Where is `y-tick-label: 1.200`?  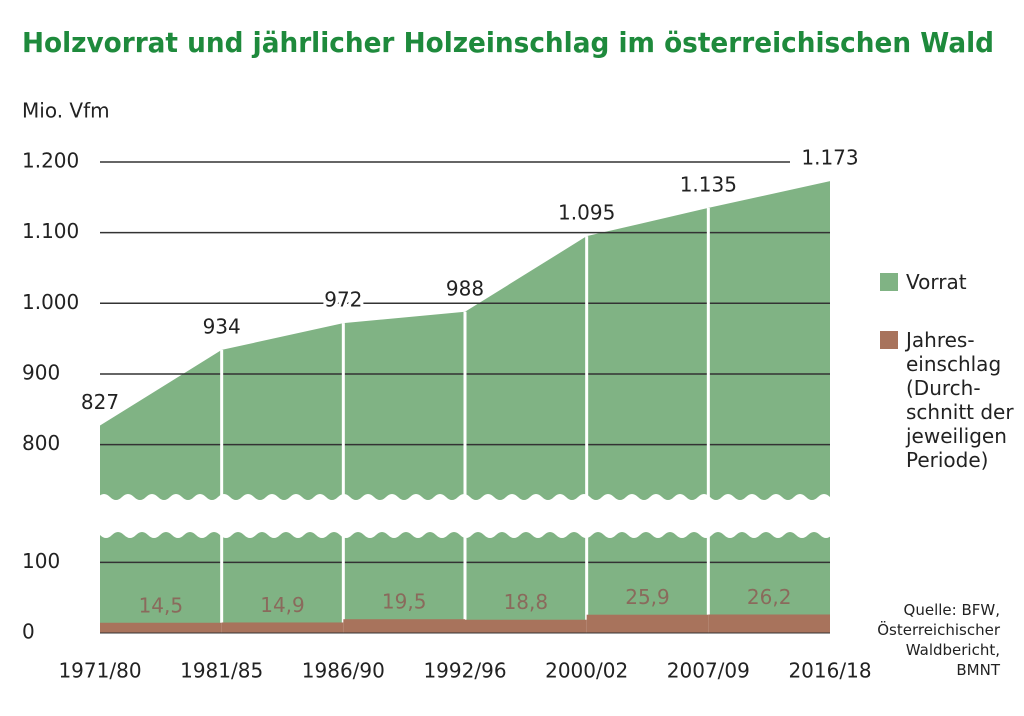
y-tick-label: 1.200 is located at coordinates (50, 161).